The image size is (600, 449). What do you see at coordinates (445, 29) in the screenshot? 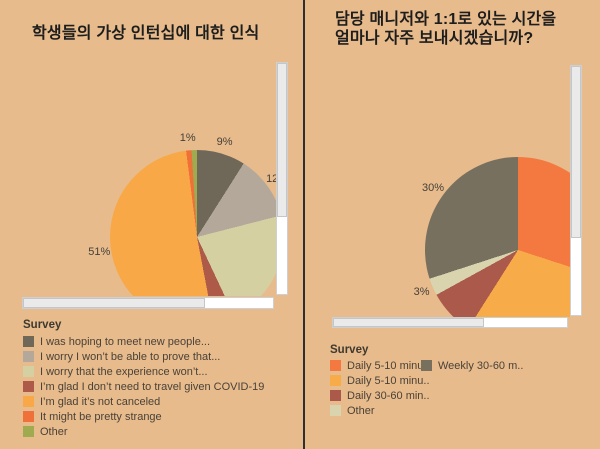
I see `right-chart-title: 담당 매니저와 1:1로 있는 시간을 얼마나 자주 보내시겠습니까?` at bounding box center [445, 29].